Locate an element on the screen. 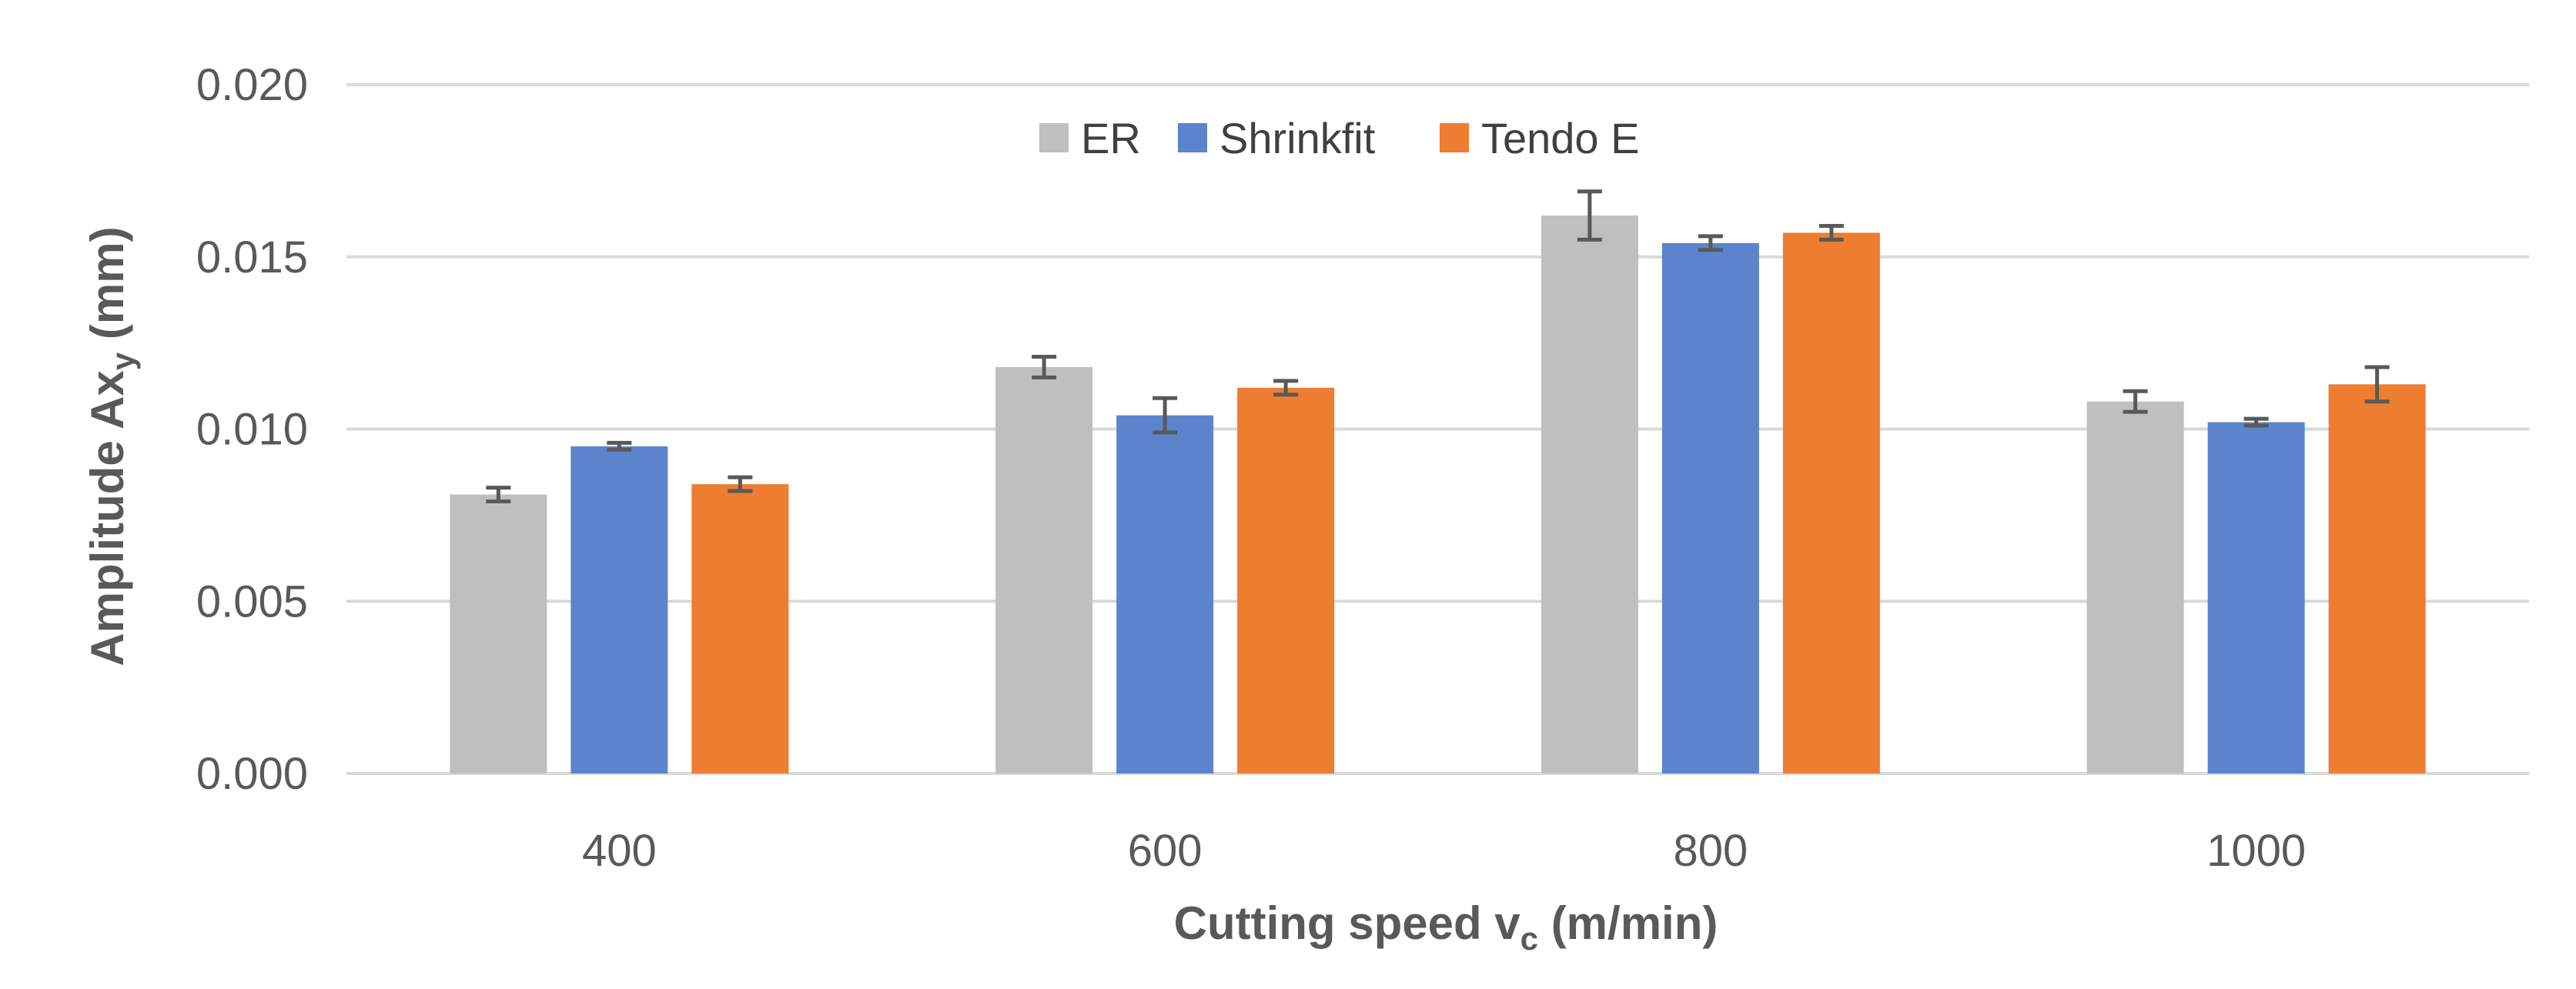 The height and width of the screenshot is (989, 2576). x-axis-title-tail: (m/min) is located at coordinates (1628, 923).